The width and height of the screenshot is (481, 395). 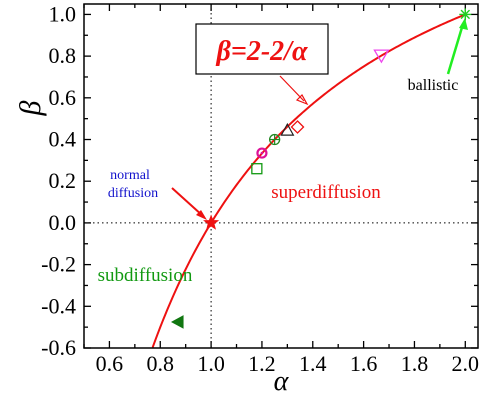 What do you see at coordinates (466, 363) in the screenshot?
I see `x-tick-label: 2.0` at bounding box center [466, 363].